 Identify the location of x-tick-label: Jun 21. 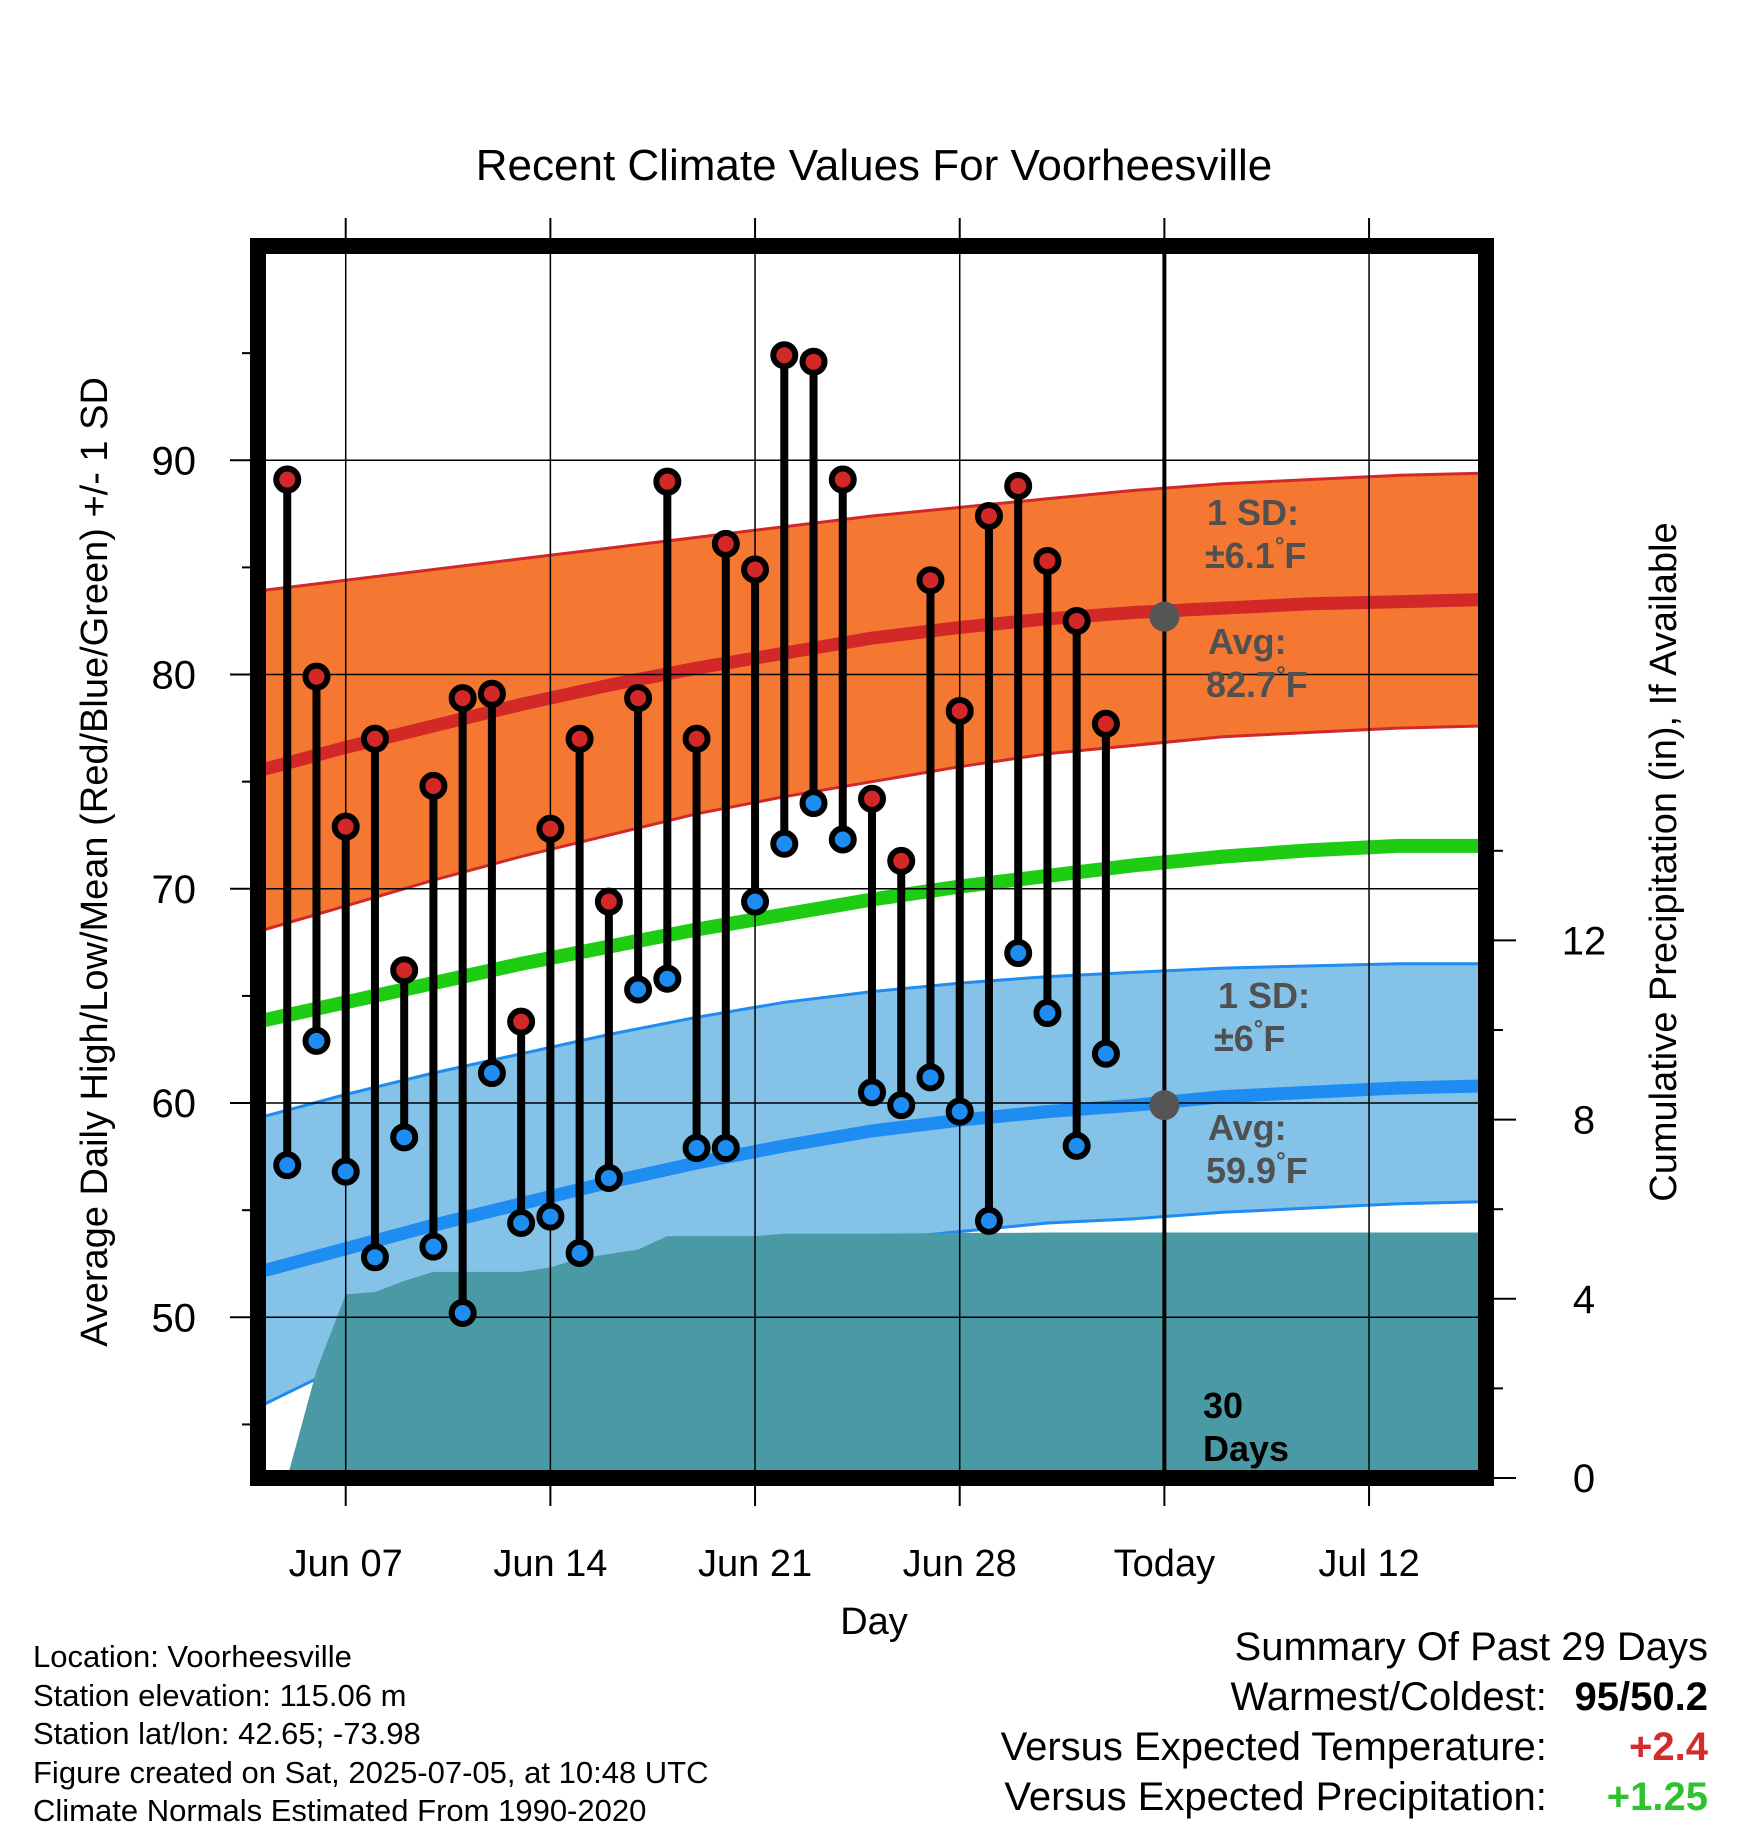
(755, 1564).